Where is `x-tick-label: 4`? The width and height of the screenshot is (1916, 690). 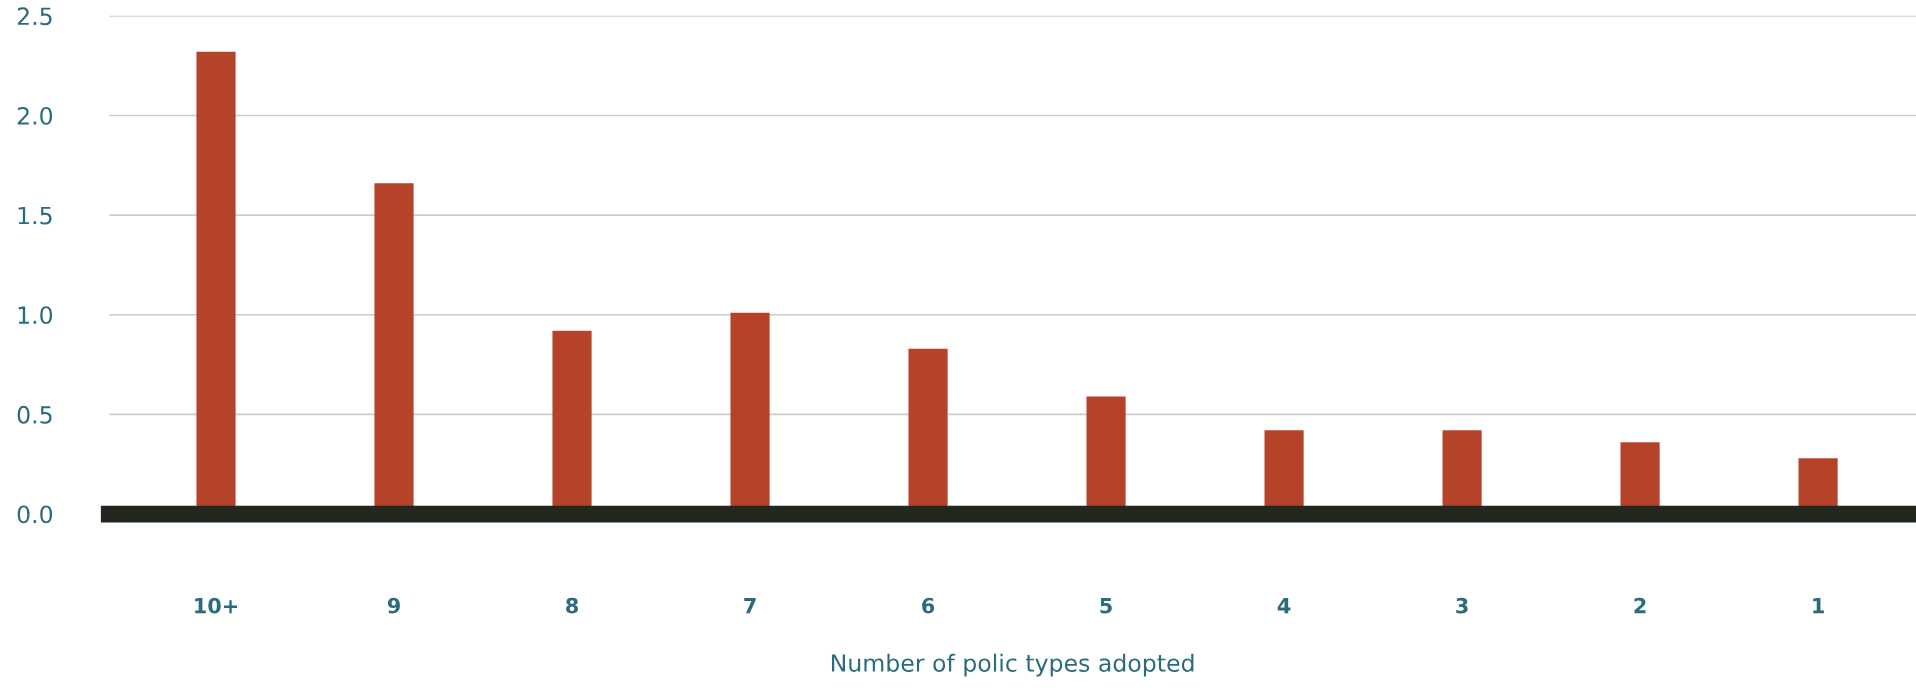 x-tick-label: 4 is located at coordinates (1284, 606).